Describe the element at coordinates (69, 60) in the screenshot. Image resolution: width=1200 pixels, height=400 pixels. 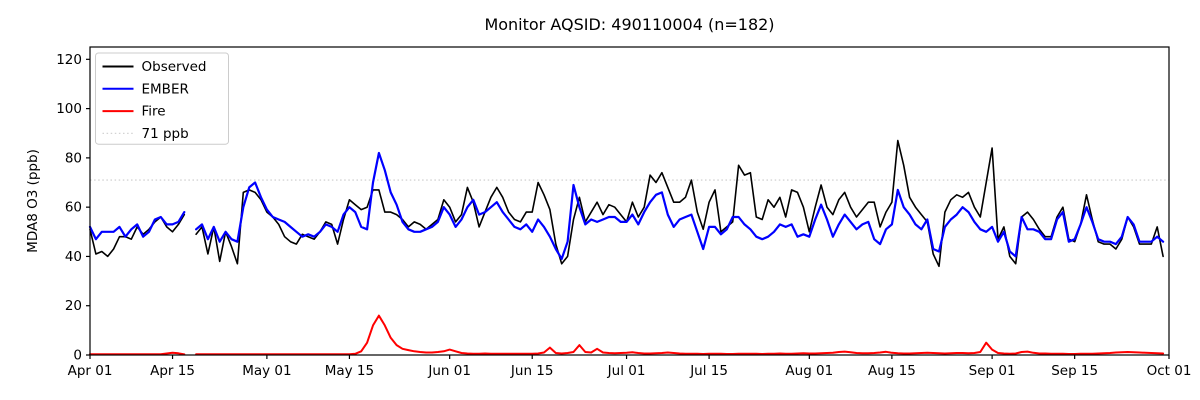
I see `y-tick-label: 120` at that location.